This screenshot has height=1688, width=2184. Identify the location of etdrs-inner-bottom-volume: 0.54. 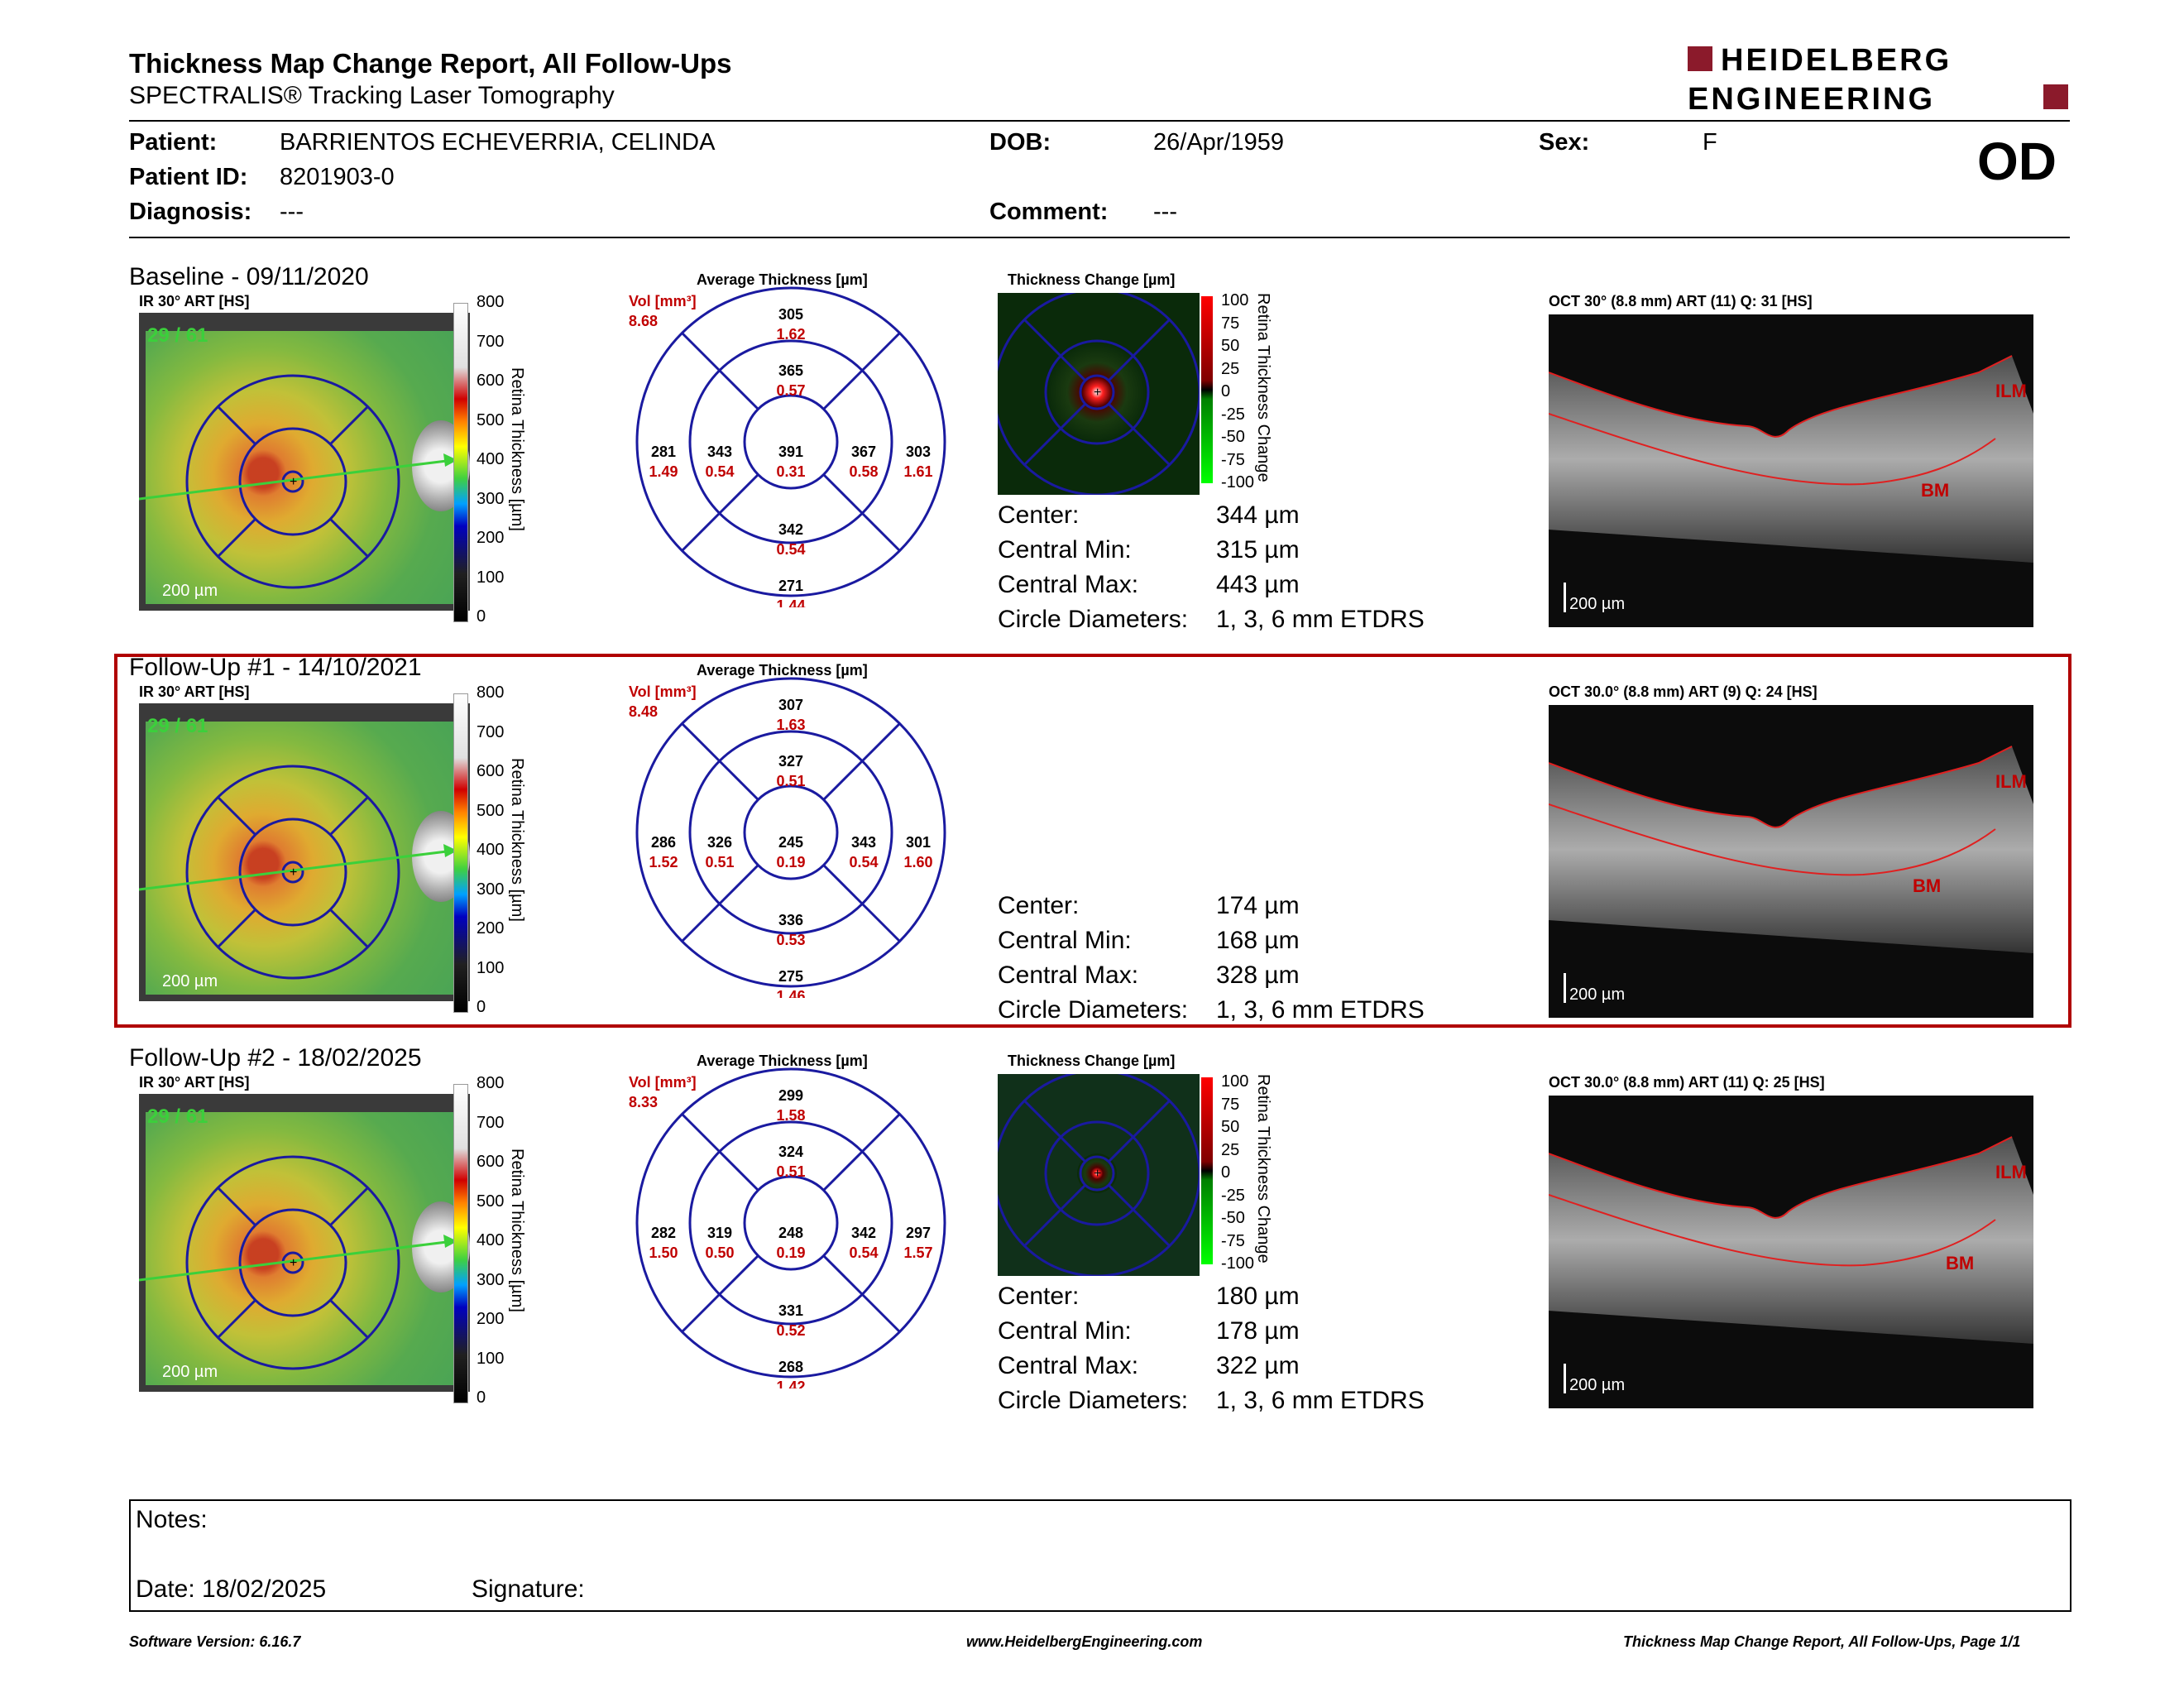
(790, 549).